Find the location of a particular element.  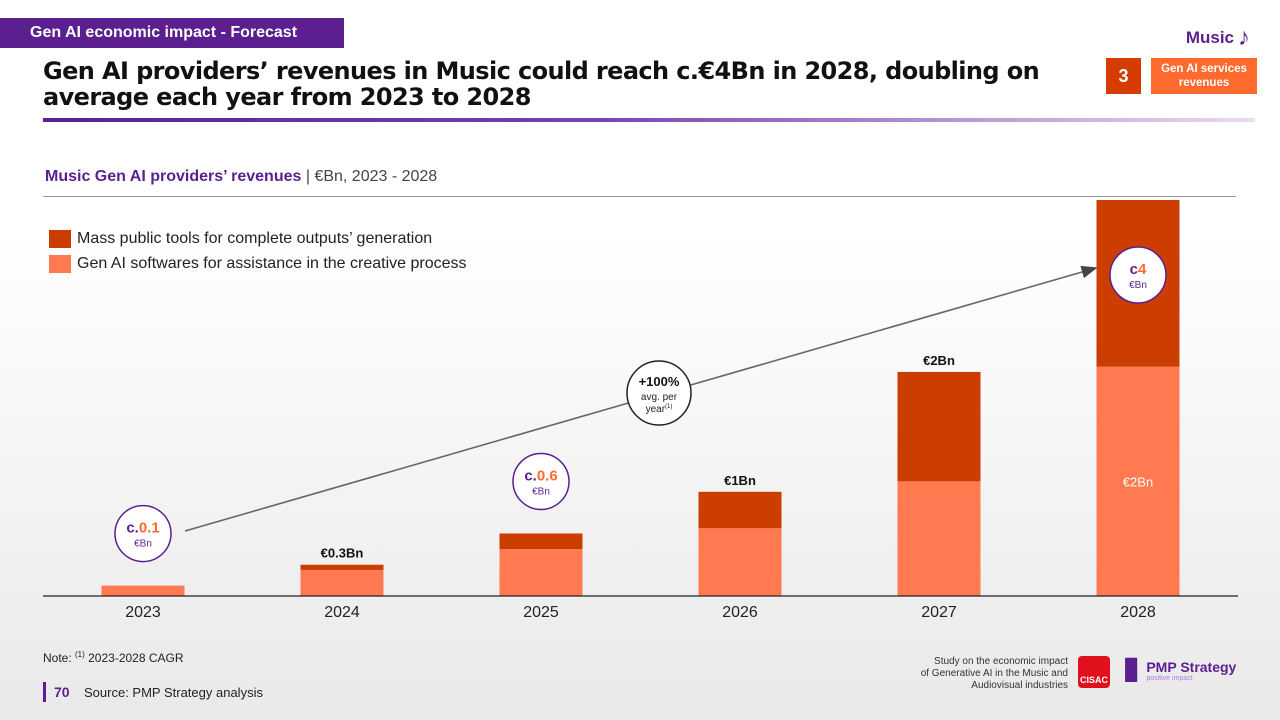

note-sup: (1) is located at coordinates (80, 654).